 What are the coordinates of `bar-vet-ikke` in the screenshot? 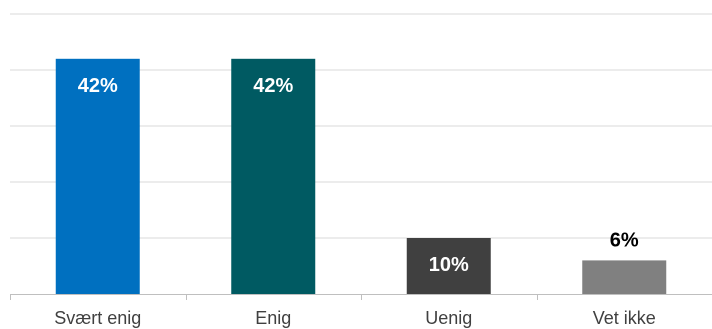 It's located at (624, 277).